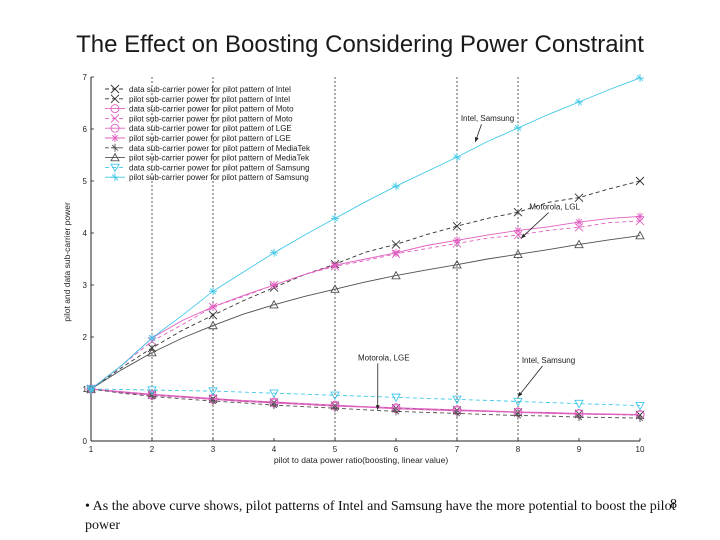  What do you see at coordinates (396, 449) in the screenshot?
I see `x-tick-label-6: 6` at bounding box center [396, 449].